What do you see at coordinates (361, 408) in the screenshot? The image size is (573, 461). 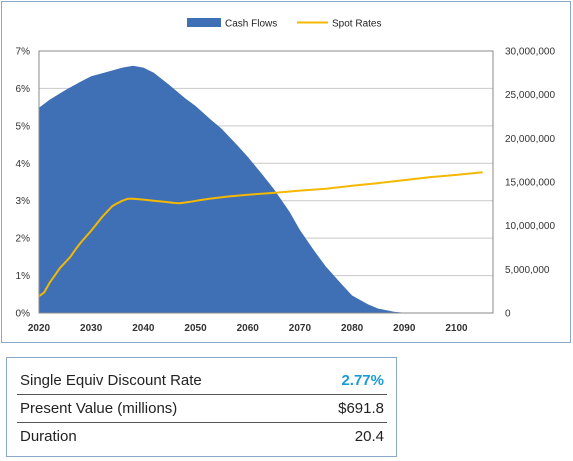 I see `summary-value: $691.8` at bounding box center [361, 408].